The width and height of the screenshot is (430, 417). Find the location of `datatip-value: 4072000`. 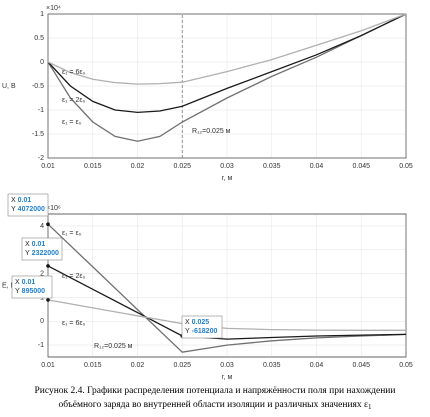

datatip-value: 4072000 is located at coordinates (31, 209).